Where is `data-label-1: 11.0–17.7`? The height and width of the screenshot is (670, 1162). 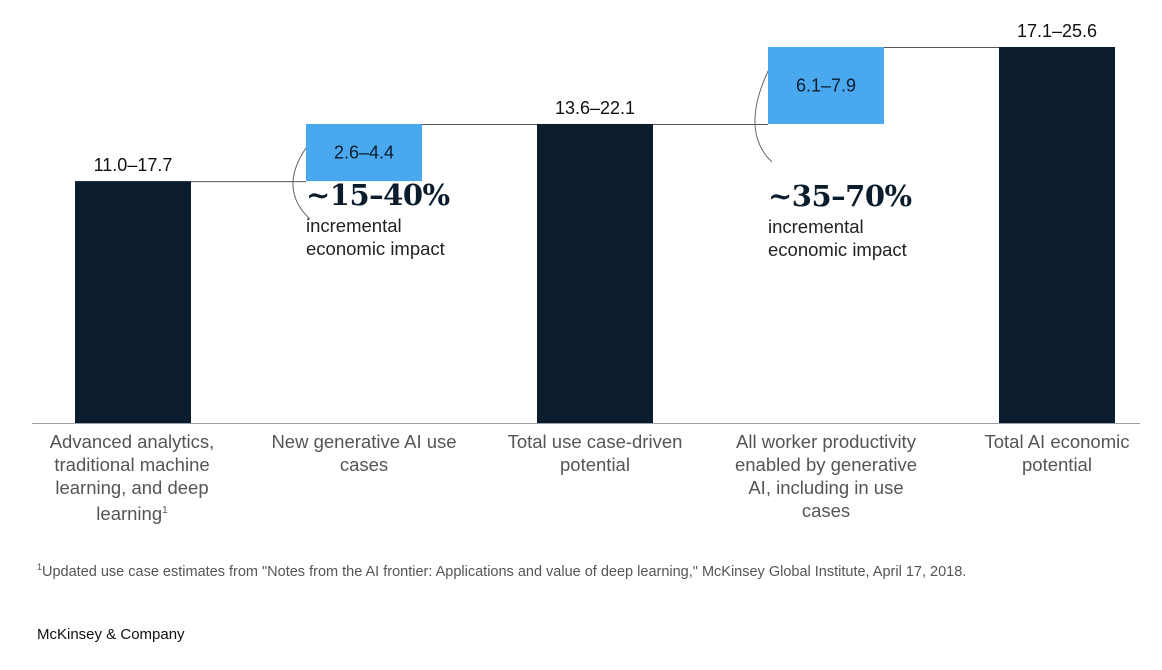 data-label-1: 11.0–17.7 is located at coordinates (133, 165).